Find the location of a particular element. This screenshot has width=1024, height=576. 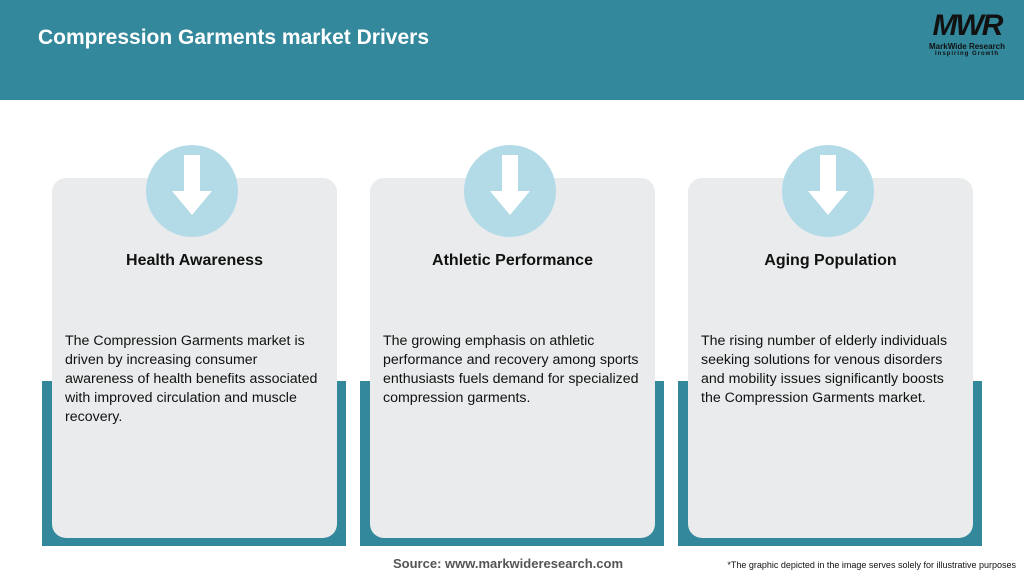

logo-tagline: Inspiring Growth is located at coordinates (967, 54).